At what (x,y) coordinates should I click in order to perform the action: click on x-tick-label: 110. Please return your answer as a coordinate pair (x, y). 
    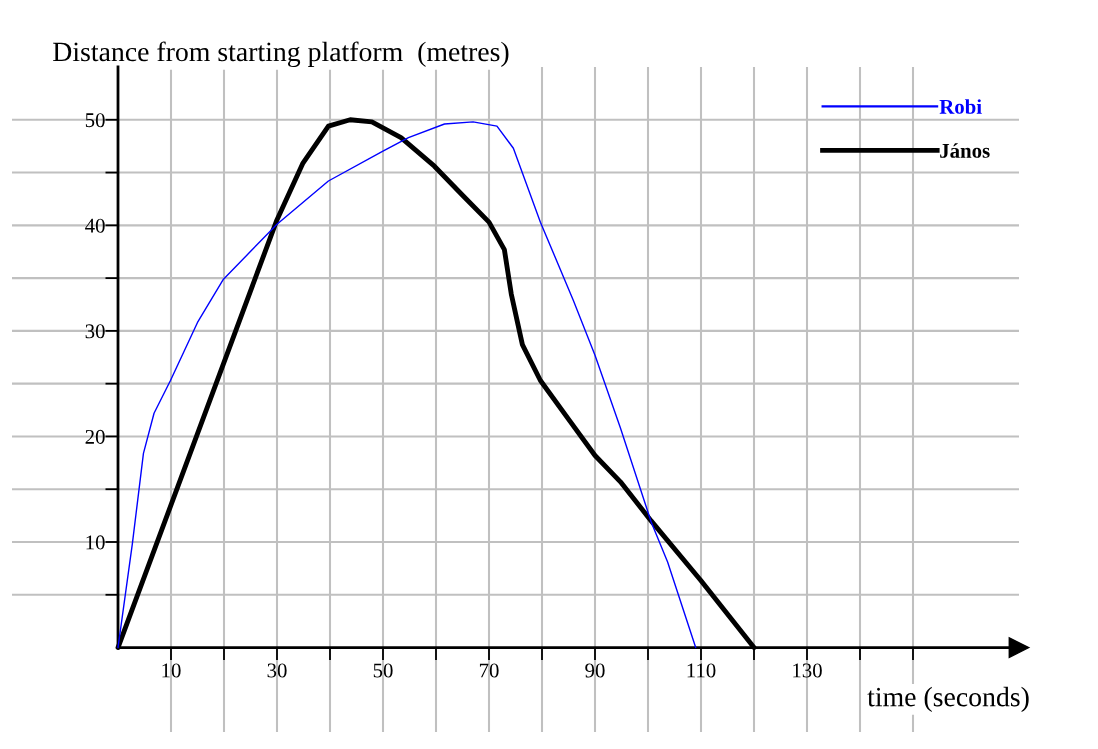
    Looking at the image, I should click on (701, 670).